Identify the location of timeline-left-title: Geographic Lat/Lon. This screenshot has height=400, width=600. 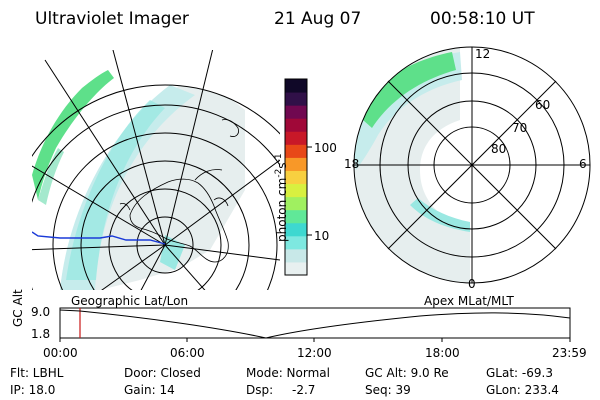
(130, 301).